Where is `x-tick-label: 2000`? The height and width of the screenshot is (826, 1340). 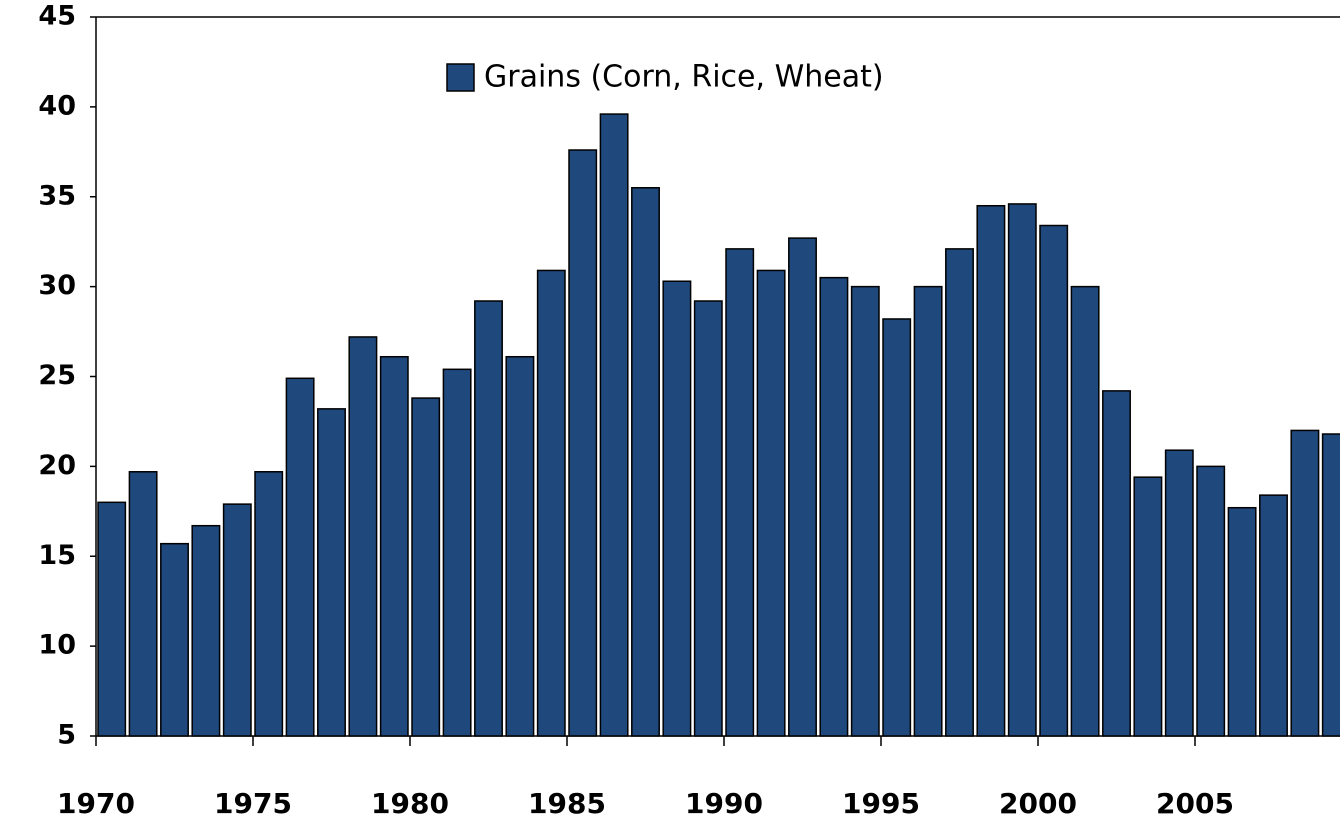 x-tick-label: 2000 is located at coordinates (1038, 803).